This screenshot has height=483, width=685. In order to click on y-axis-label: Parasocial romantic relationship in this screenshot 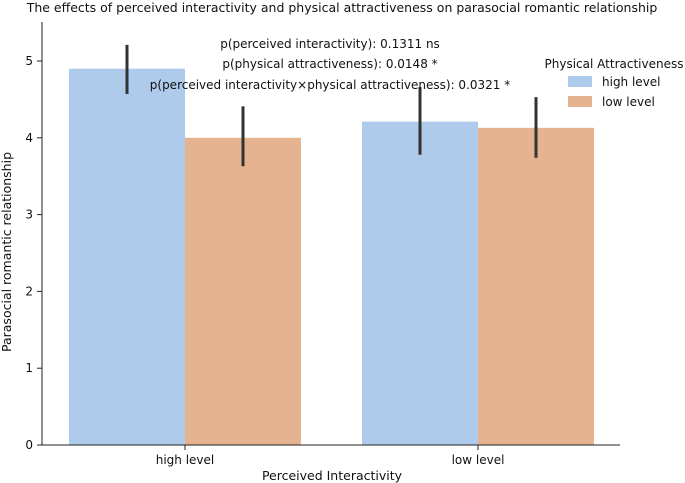, I will do `click(7, 252)`.